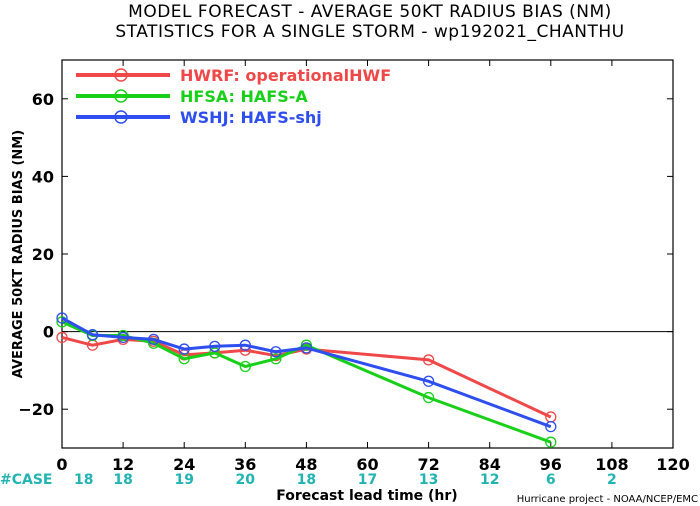  I want to click on x-tick-label: 24, so click(184, 464).